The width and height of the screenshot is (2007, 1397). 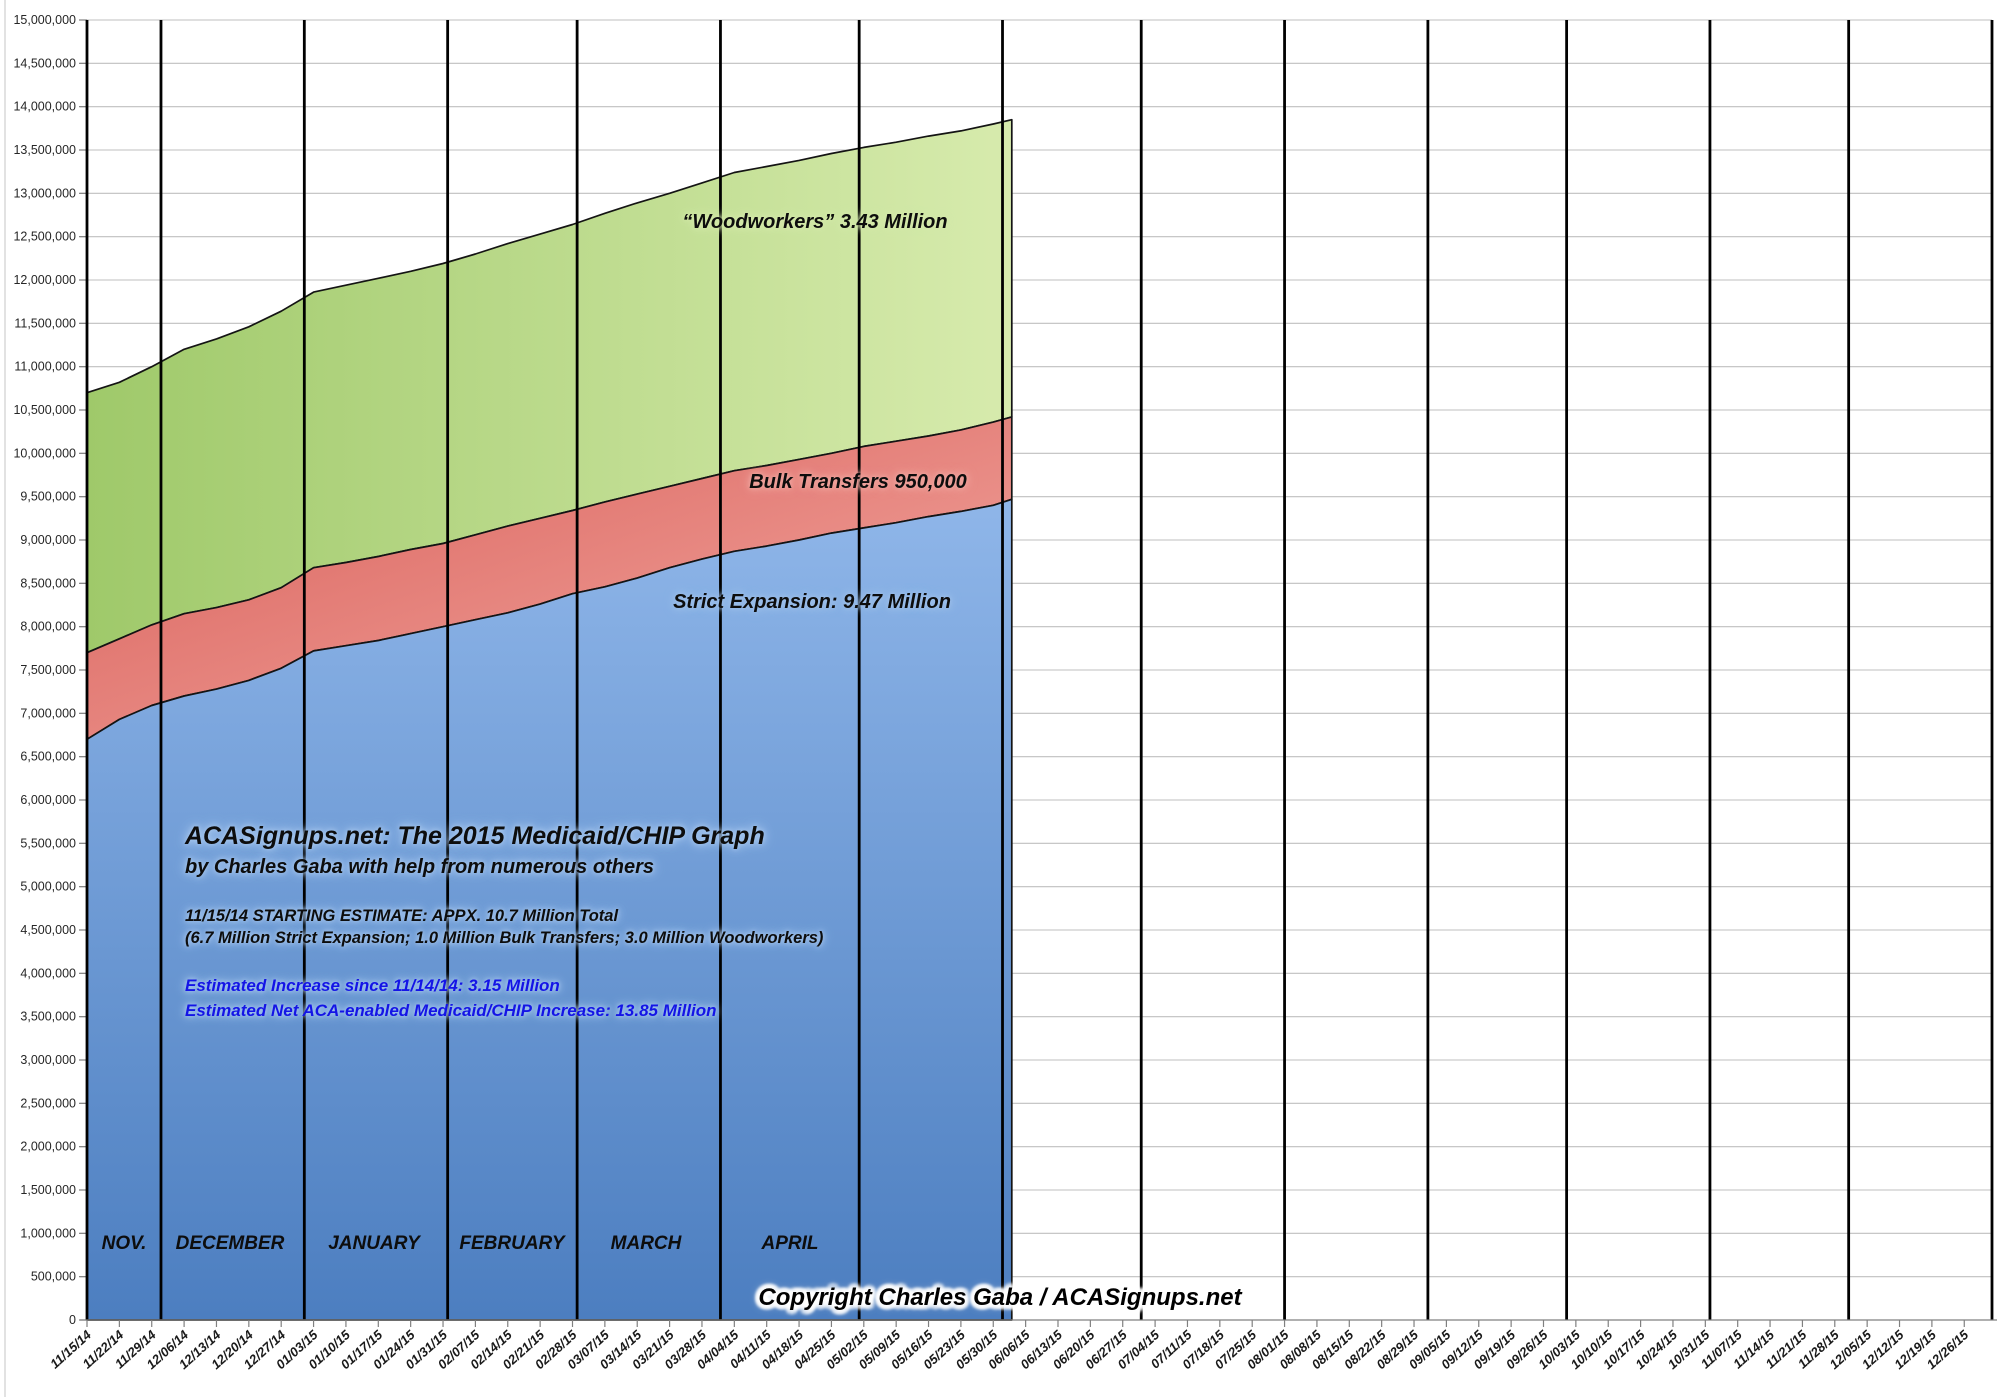 I want to click on y-tick-label: 9,500,000, so click(x=48, y=497).